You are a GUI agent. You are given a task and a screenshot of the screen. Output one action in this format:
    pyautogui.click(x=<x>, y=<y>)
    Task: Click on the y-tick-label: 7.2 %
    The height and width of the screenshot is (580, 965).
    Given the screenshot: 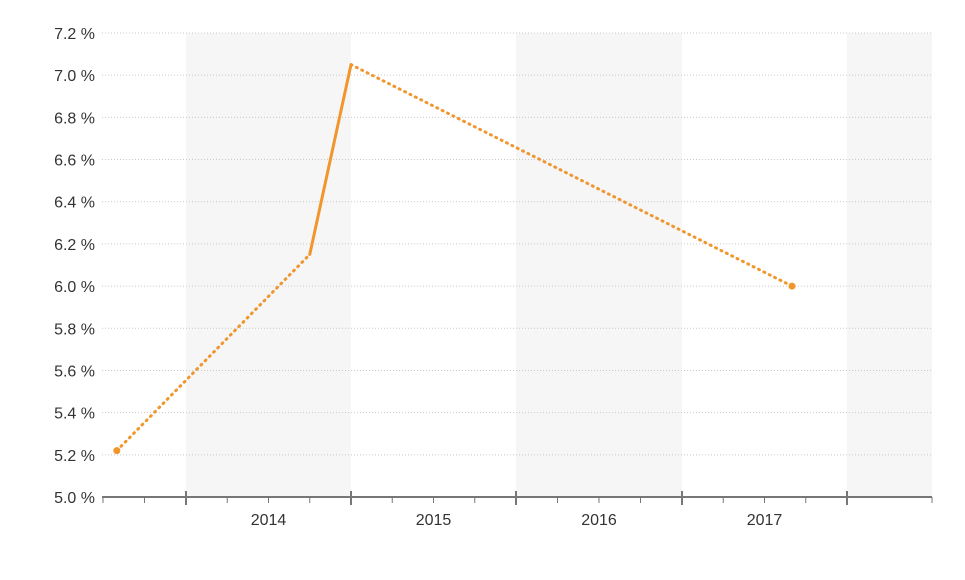 What is the action you would take?
    pyautogui.click(x=74, y=34)
    